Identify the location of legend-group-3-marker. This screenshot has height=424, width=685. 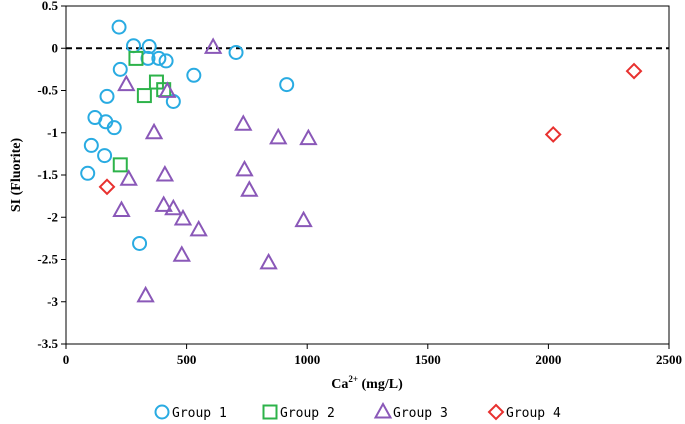
(383, 410).